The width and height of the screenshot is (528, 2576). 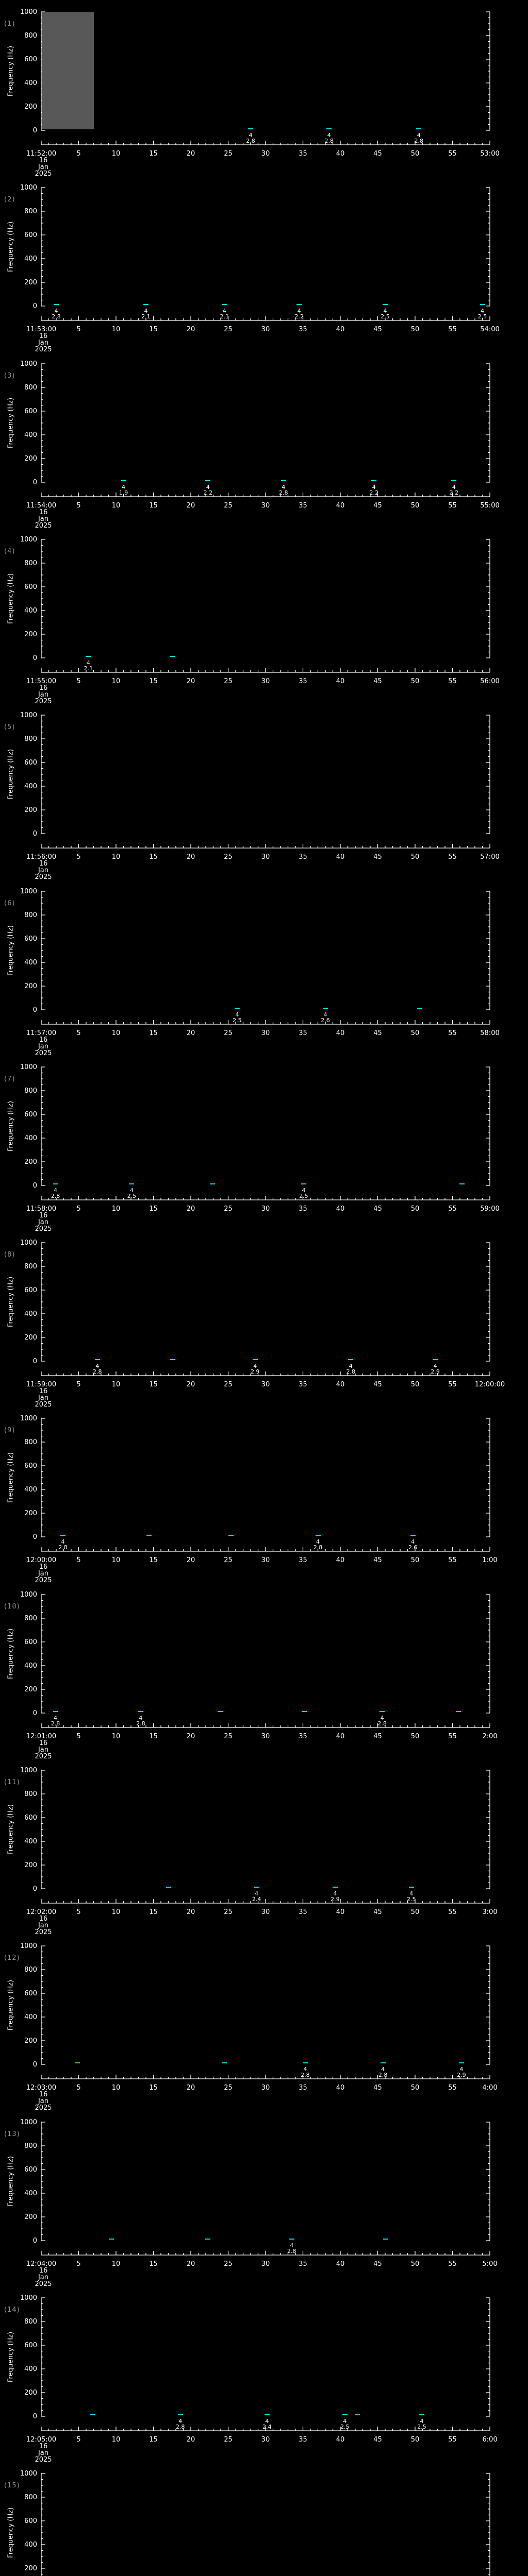 What do you see at coordinates (34, 2416) in the screenshot?
I see `y-tick-label: 0` at bounding box center [34, 2416].